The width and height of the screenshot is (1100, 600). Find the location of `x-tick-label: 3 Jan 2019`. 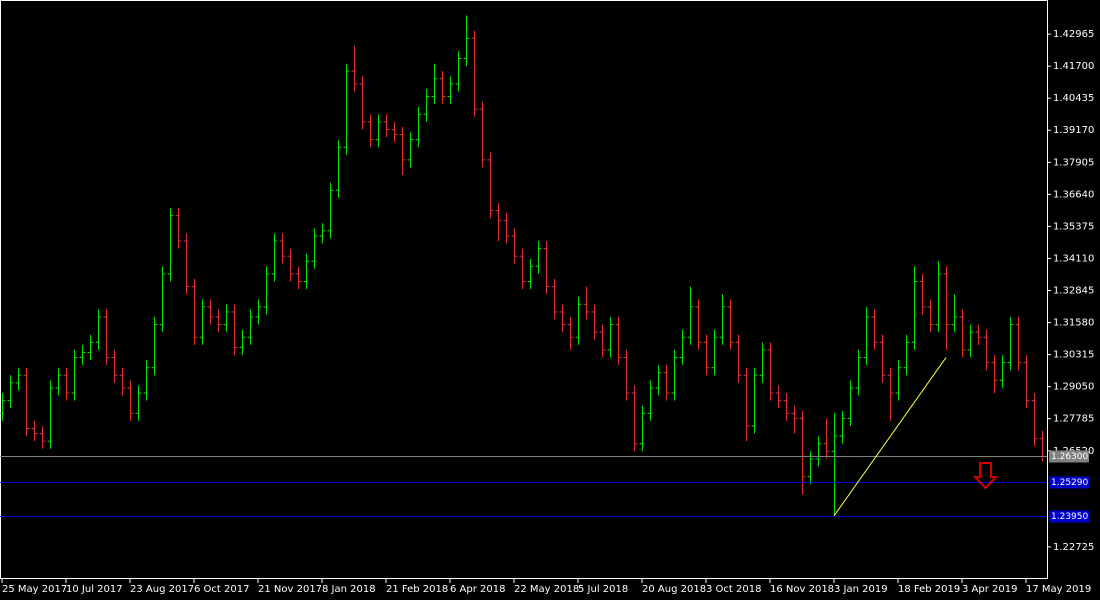

x-tick-label: 3 Jan 2019 is located at coordinates (861, 589).